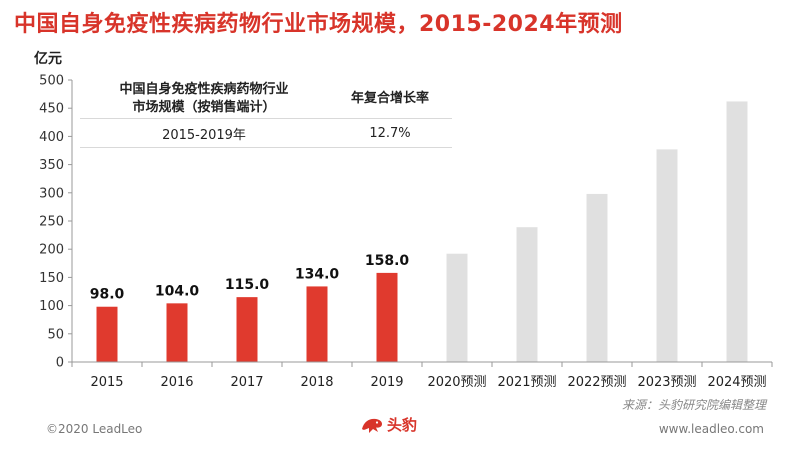  What do you see at coordinates (457, 307) in the screenshot?
I see `bar-2020预测` at bounding box center [457, 307].